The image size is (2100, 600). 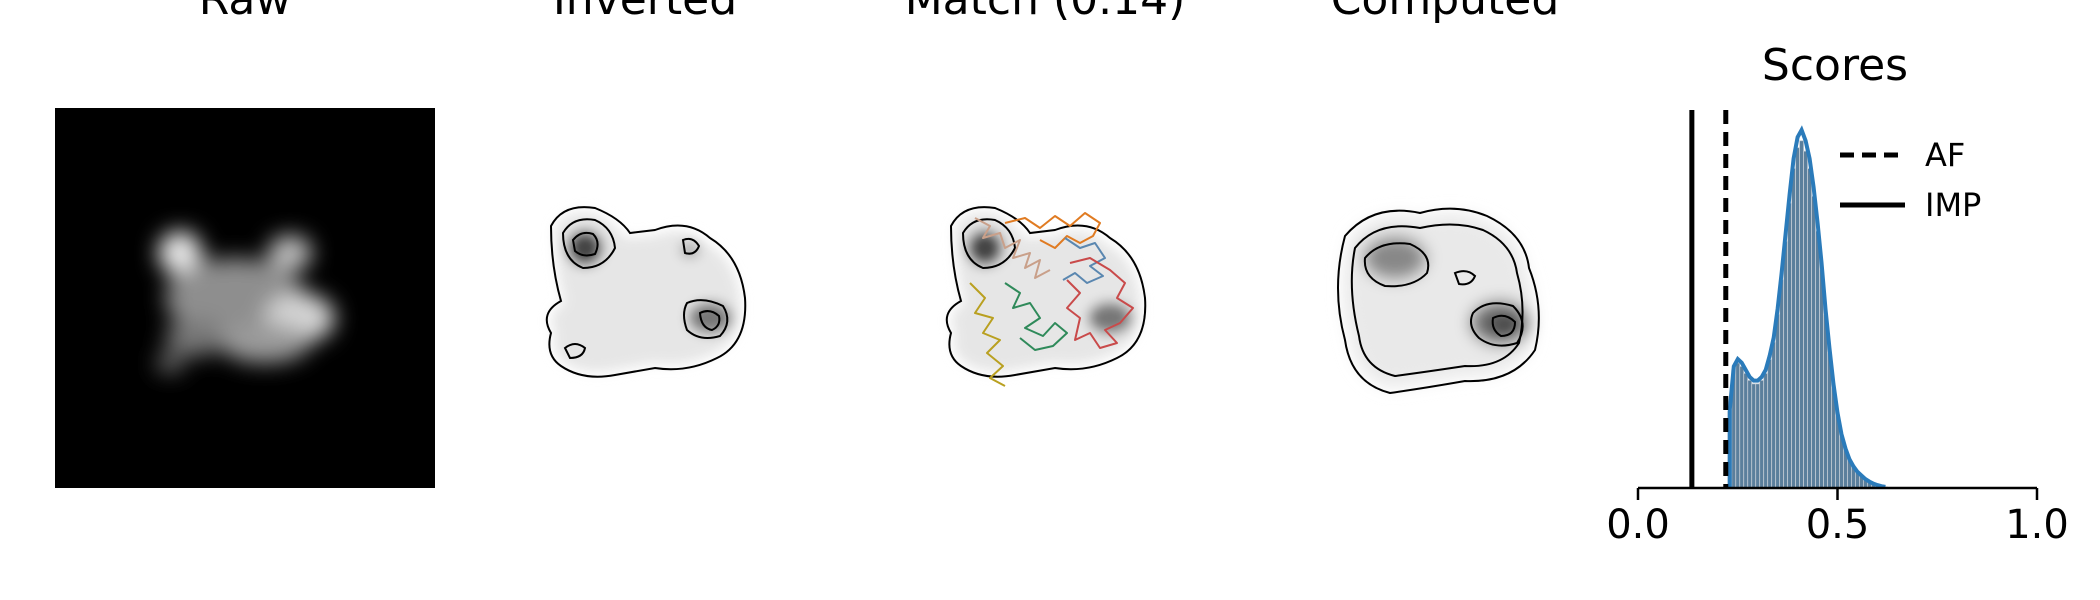 I want to click on computed-image-panel, so click(x=1445, y=298).